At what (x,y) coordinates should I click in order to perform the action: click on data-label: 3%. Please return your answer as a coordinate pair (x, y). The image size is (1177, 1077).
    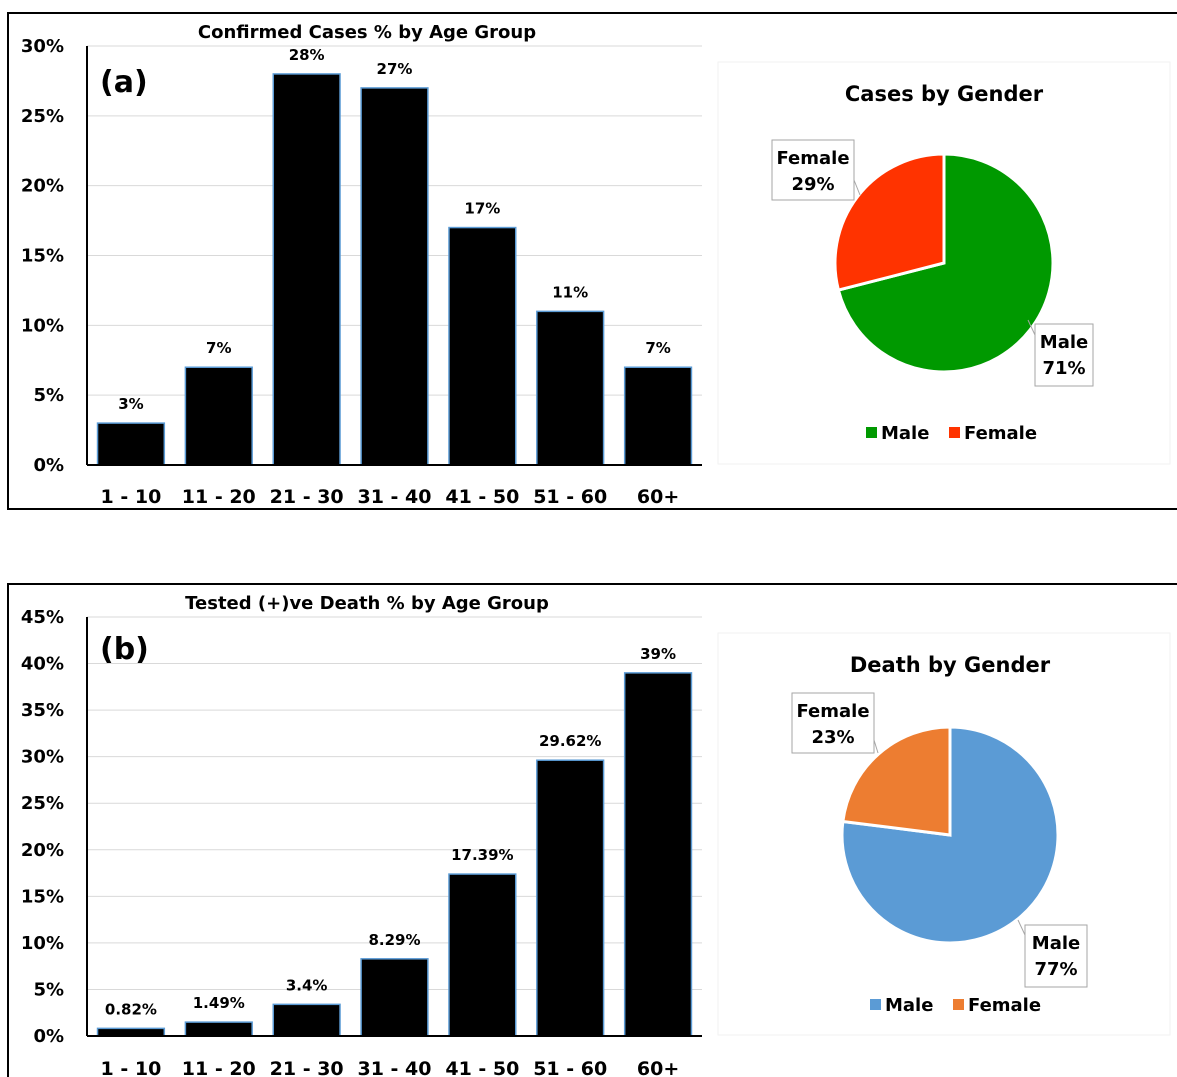
    Looking at the image, I should click on (130, 404).